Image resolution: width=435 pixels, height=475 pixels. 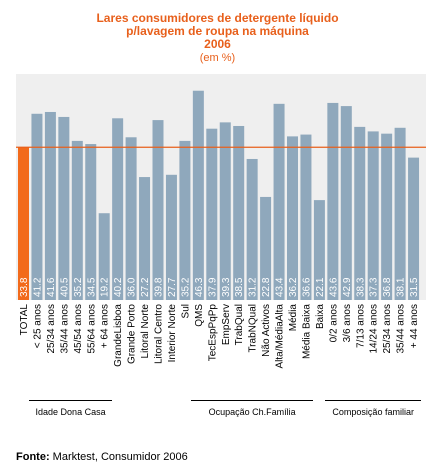 I want to click on category-label-11: Litoral Centro, so click(x=159, y=334).